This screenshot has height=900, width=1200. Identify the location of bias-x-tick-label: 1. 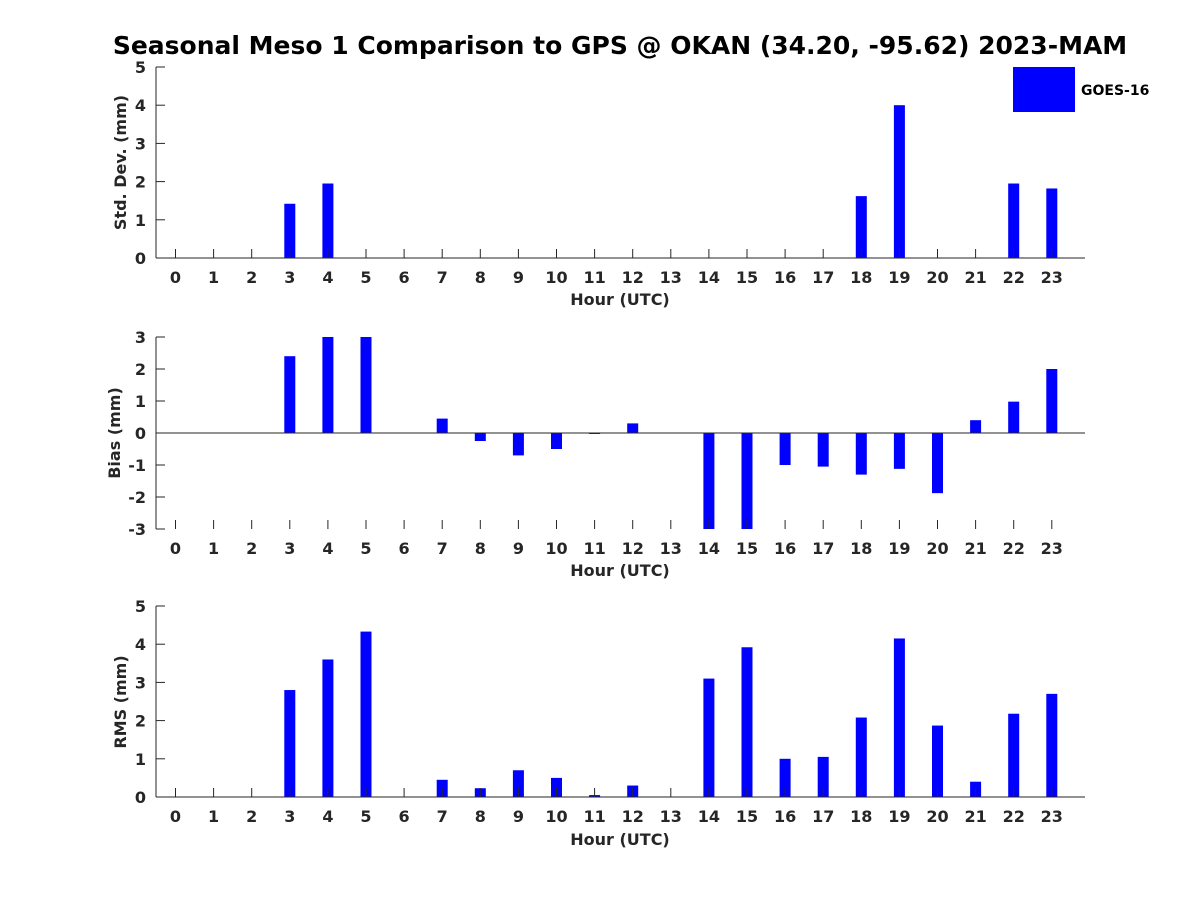
(213, 548).